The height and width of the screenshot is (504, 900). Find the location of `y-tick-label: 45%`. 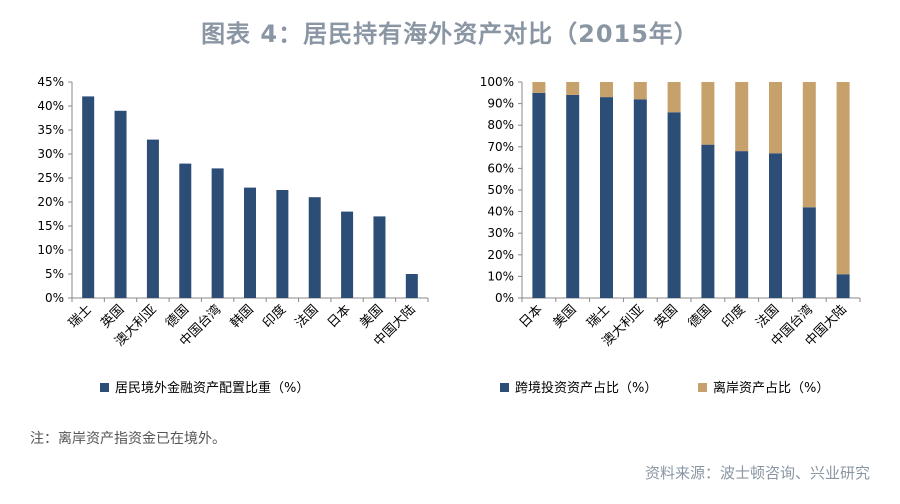

y-tick-label: 45% is located at coordinates (50, 82).